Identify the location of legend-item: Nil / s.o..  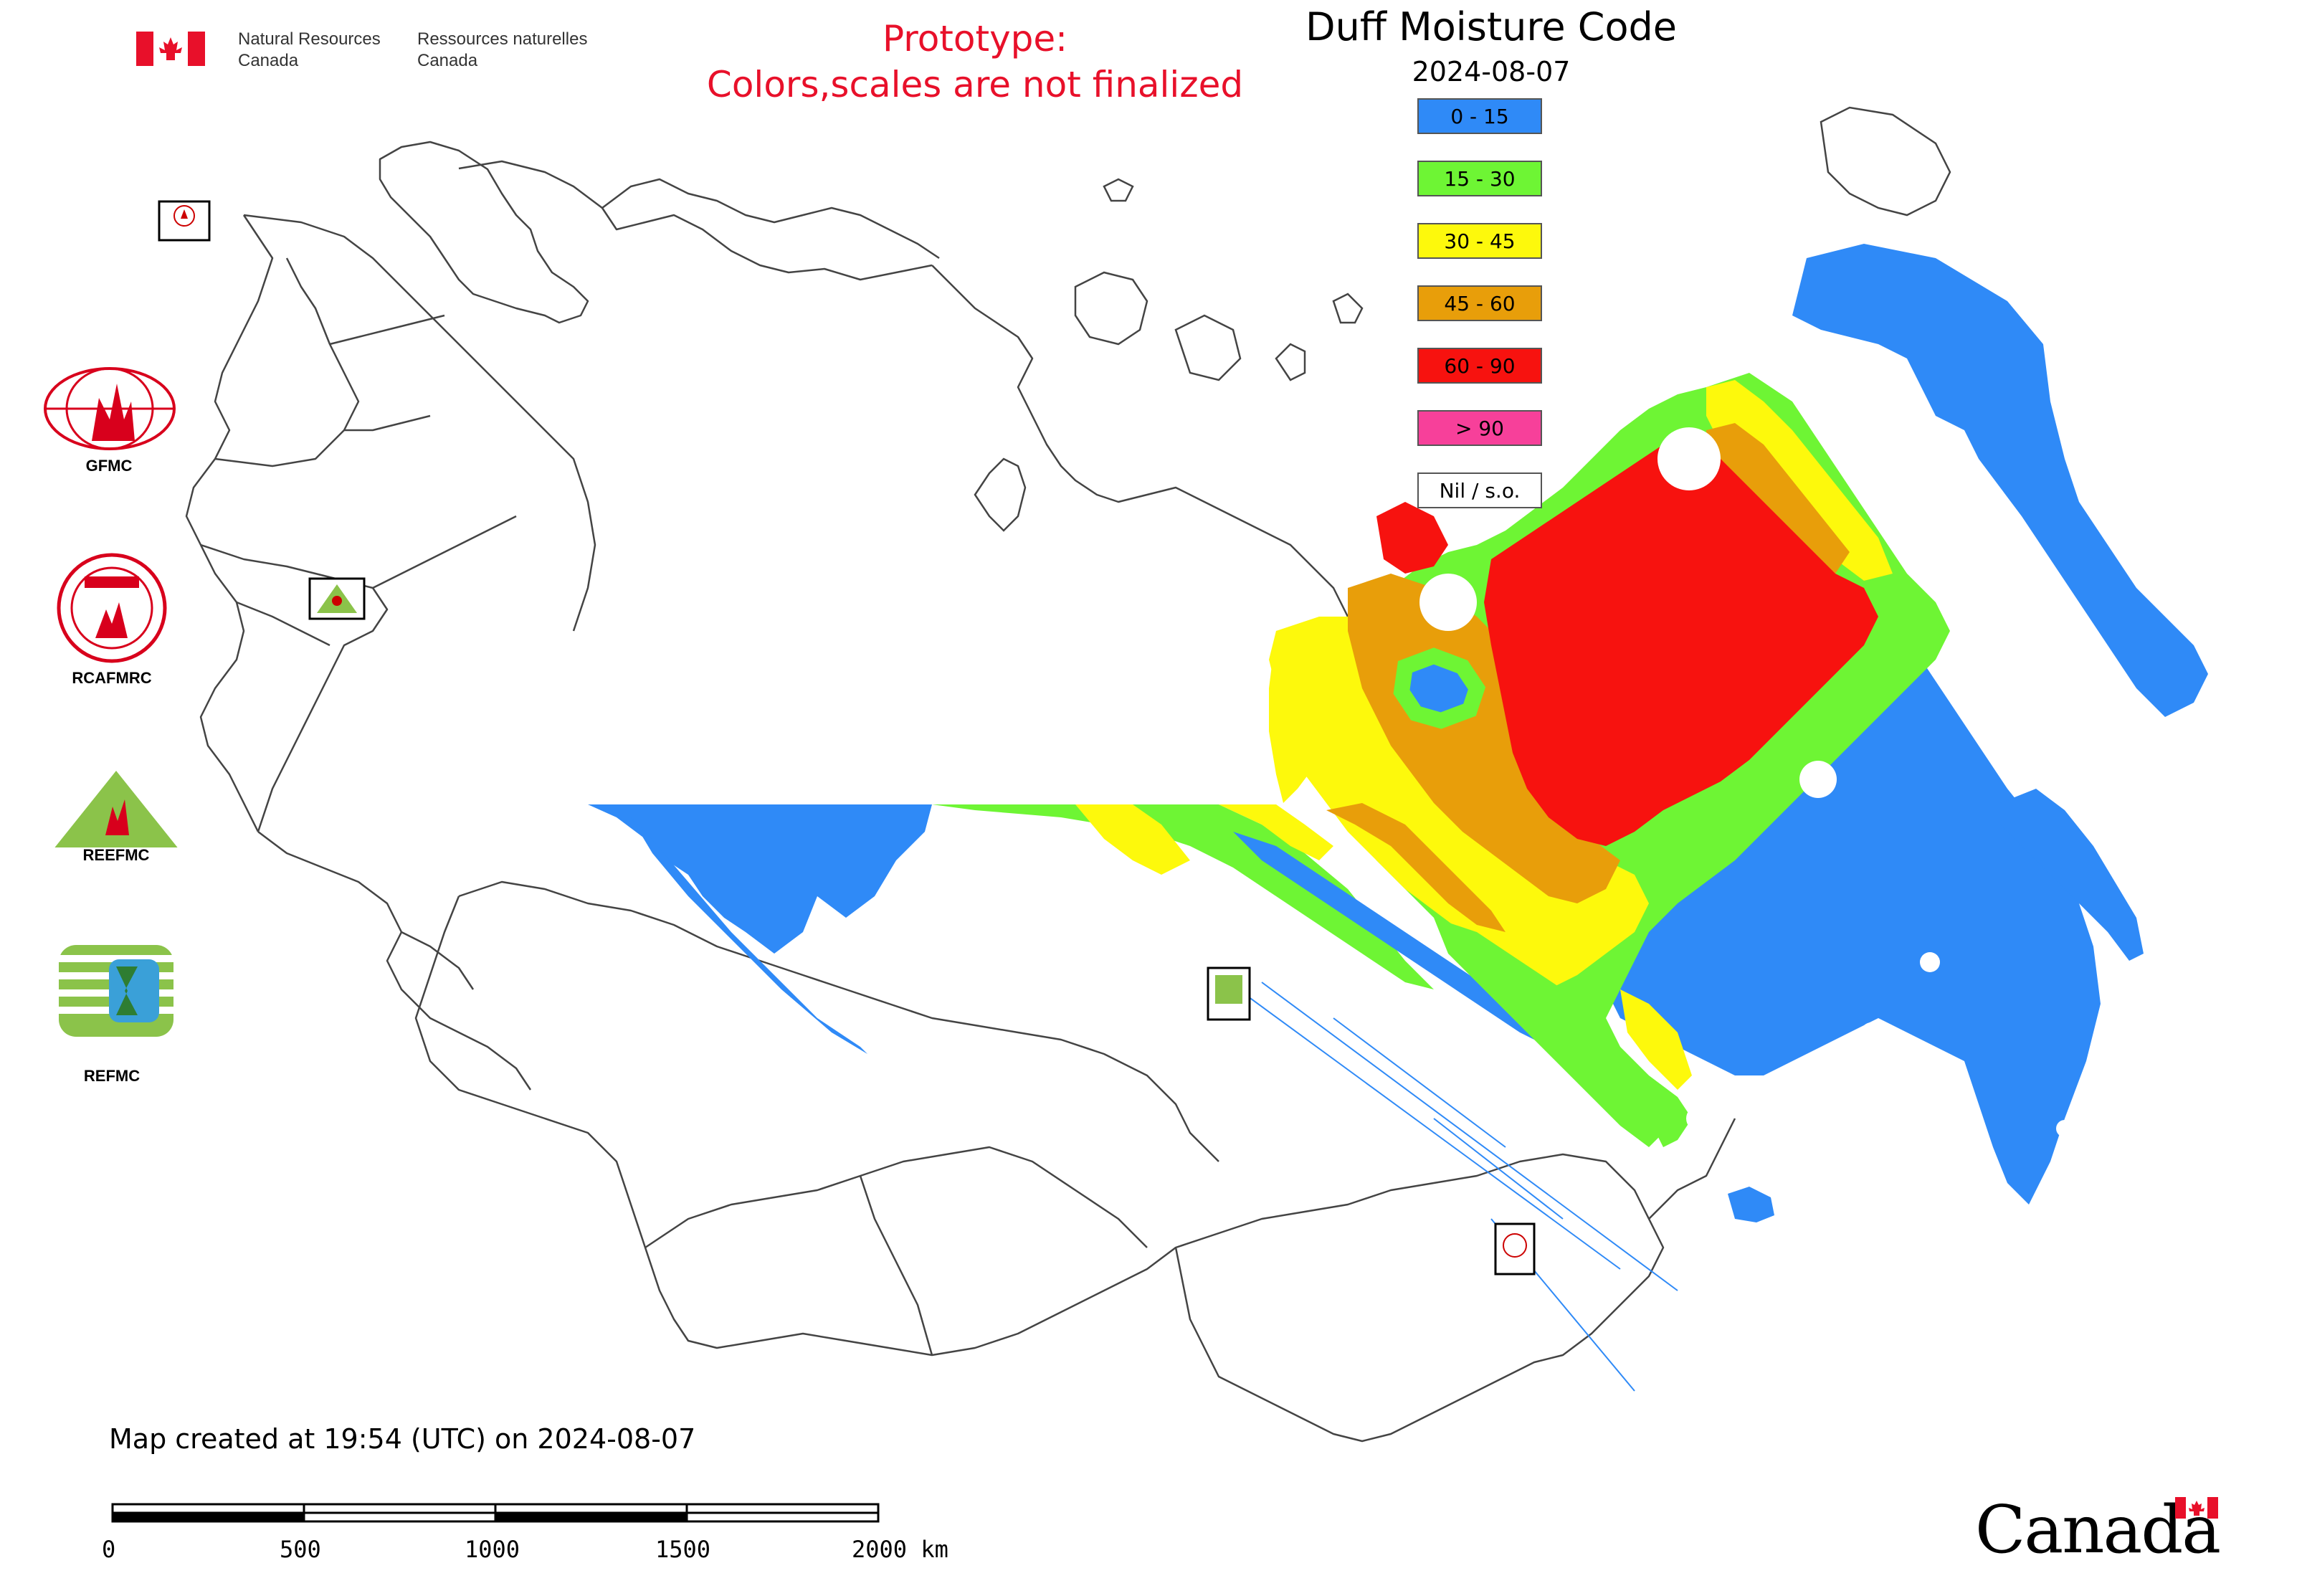
(1480, 490).